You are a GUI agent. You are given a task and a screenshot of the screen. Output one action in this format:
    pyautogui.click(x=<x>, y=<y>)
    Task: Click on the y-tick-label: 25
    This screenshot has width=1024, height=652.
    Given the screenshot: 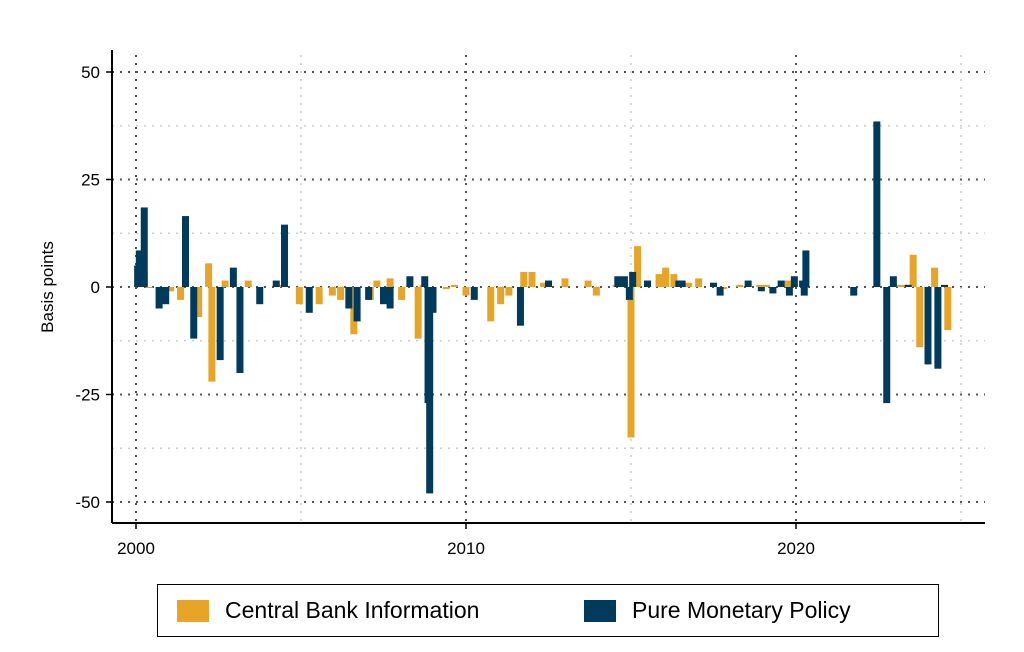 What is the action you would take?
    pyautogui.click(x=90, y=180)
    